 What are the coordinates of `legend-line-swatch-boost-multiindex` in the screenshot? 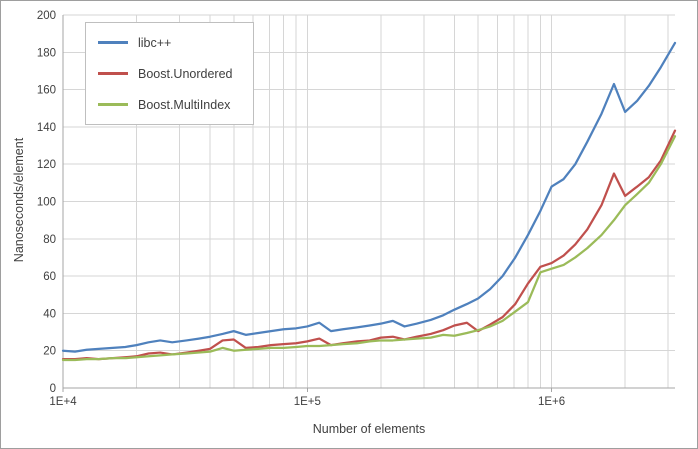 It's located at (113, 104).